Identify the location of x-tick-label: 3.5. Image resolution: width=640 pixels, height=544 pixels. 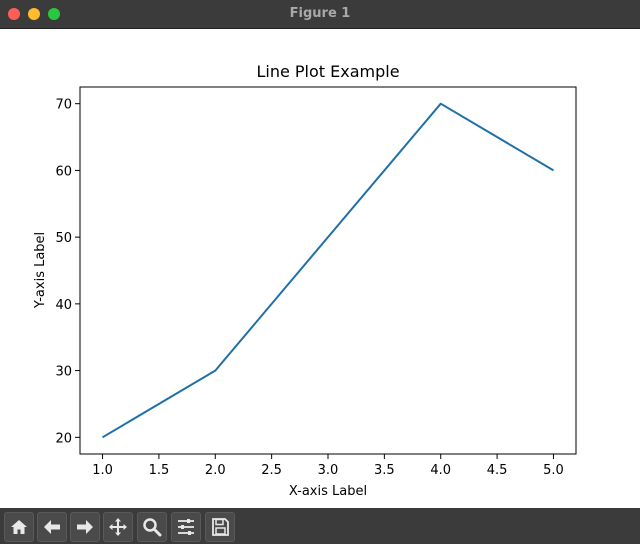
(384, 470).